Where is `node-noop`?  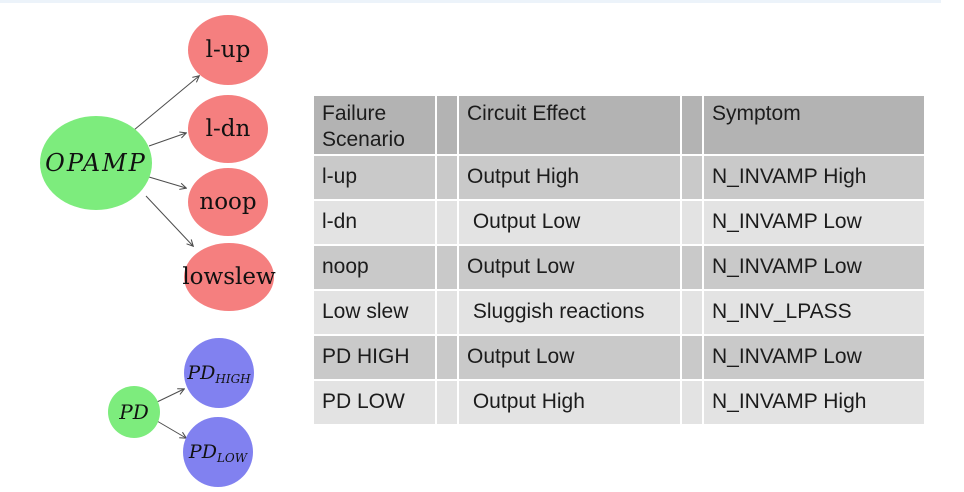 node-noop is located at coordinates (228, 202).